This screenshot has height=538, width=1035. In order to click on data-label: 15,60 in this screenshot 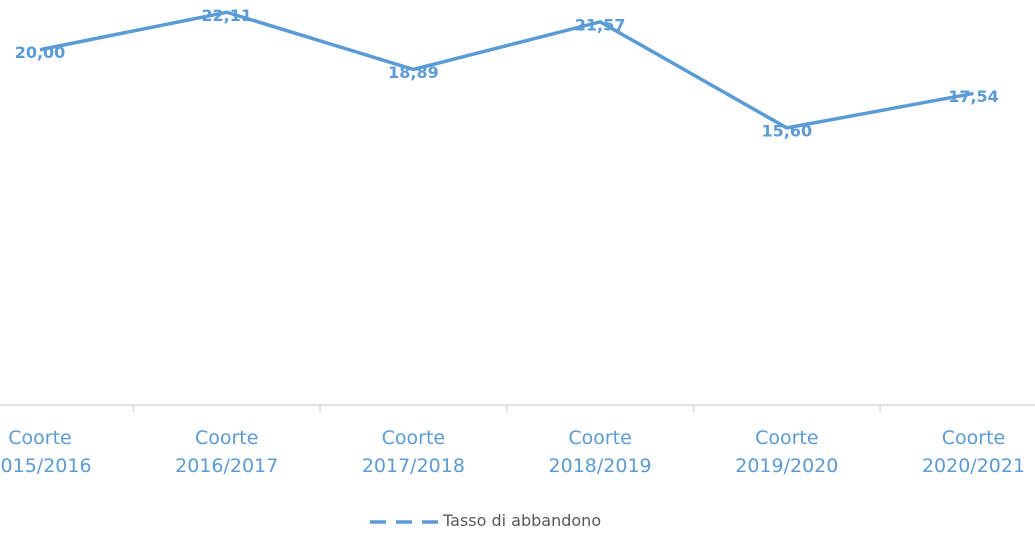, I will do `click(786, 130)`.